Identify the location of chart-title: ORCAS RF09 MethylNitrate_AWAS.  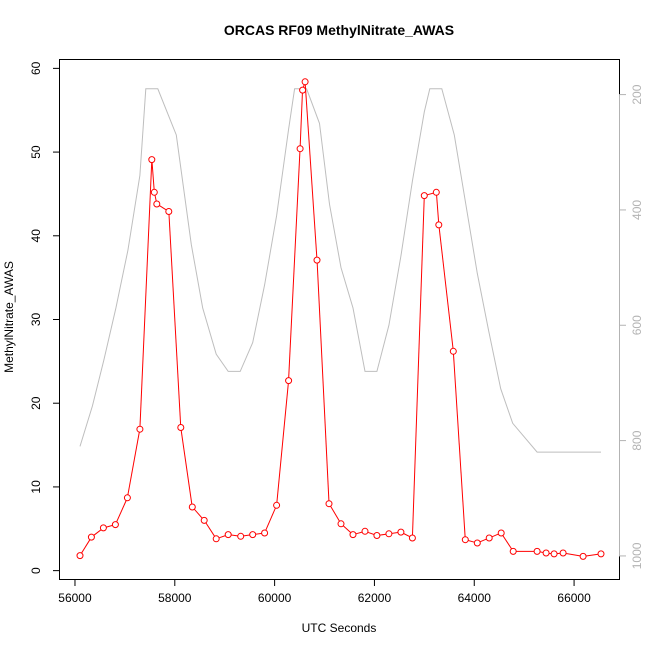
(339, 30).